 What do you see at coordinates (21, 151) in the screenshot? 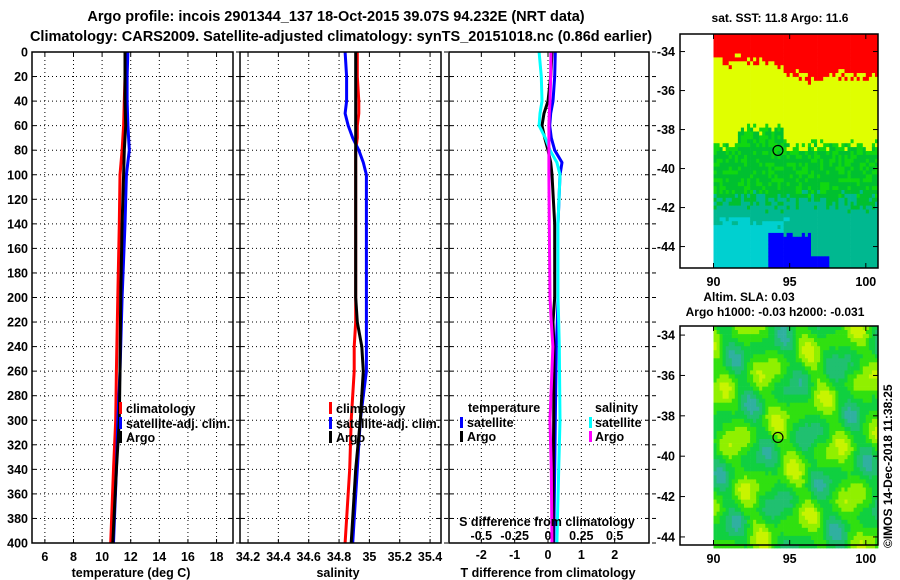
I see `y-tick-label: 80` at bounding box center [21, 151].